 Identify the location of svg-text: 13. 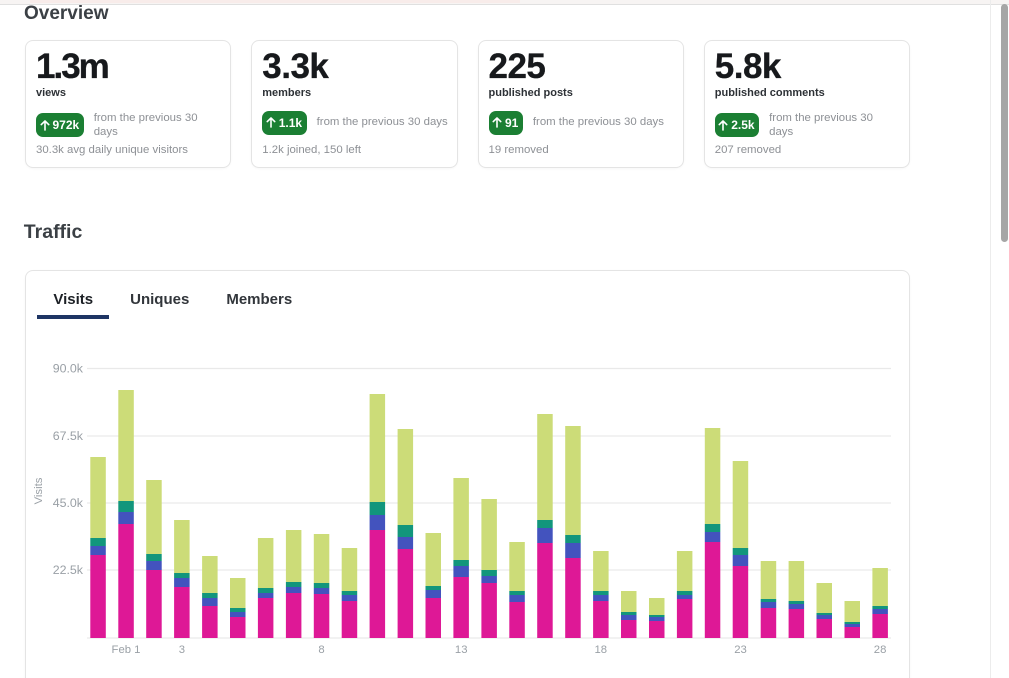
(461, 650).